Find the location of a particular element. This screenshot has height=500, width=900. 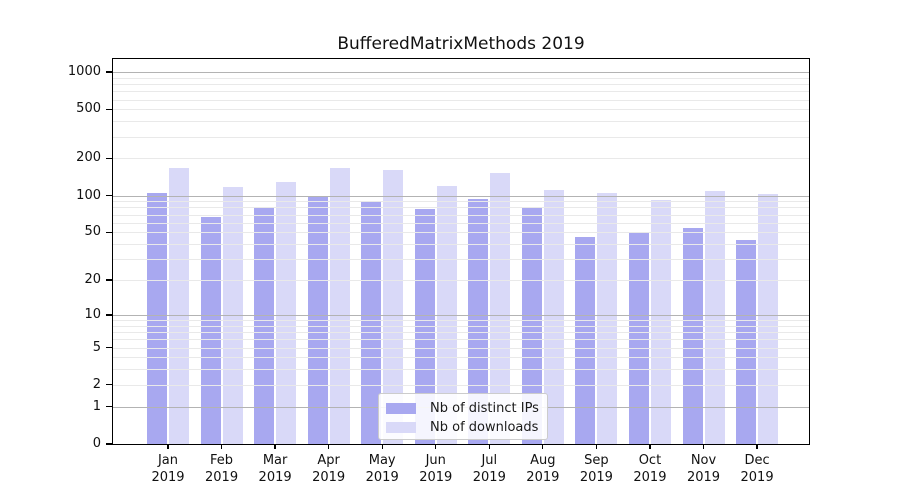

bar-downloads-oct is located at coordinates (660, 321).